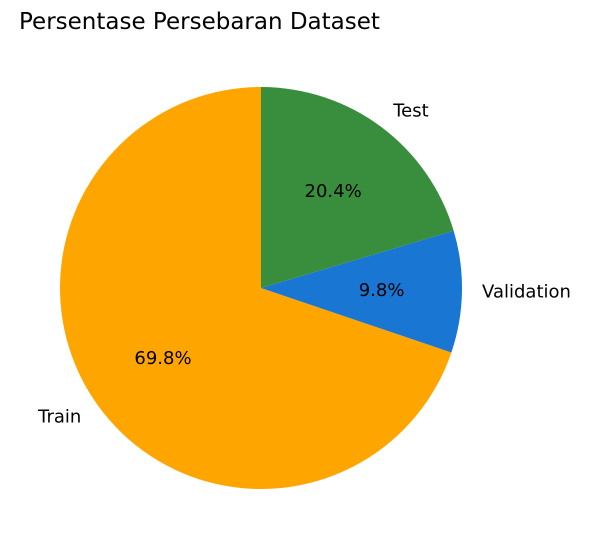  What do you see at coordinates (162, 358) in the screenshot?
I see `pct-label-train: 69.8%` at bounding box center [162, 358].